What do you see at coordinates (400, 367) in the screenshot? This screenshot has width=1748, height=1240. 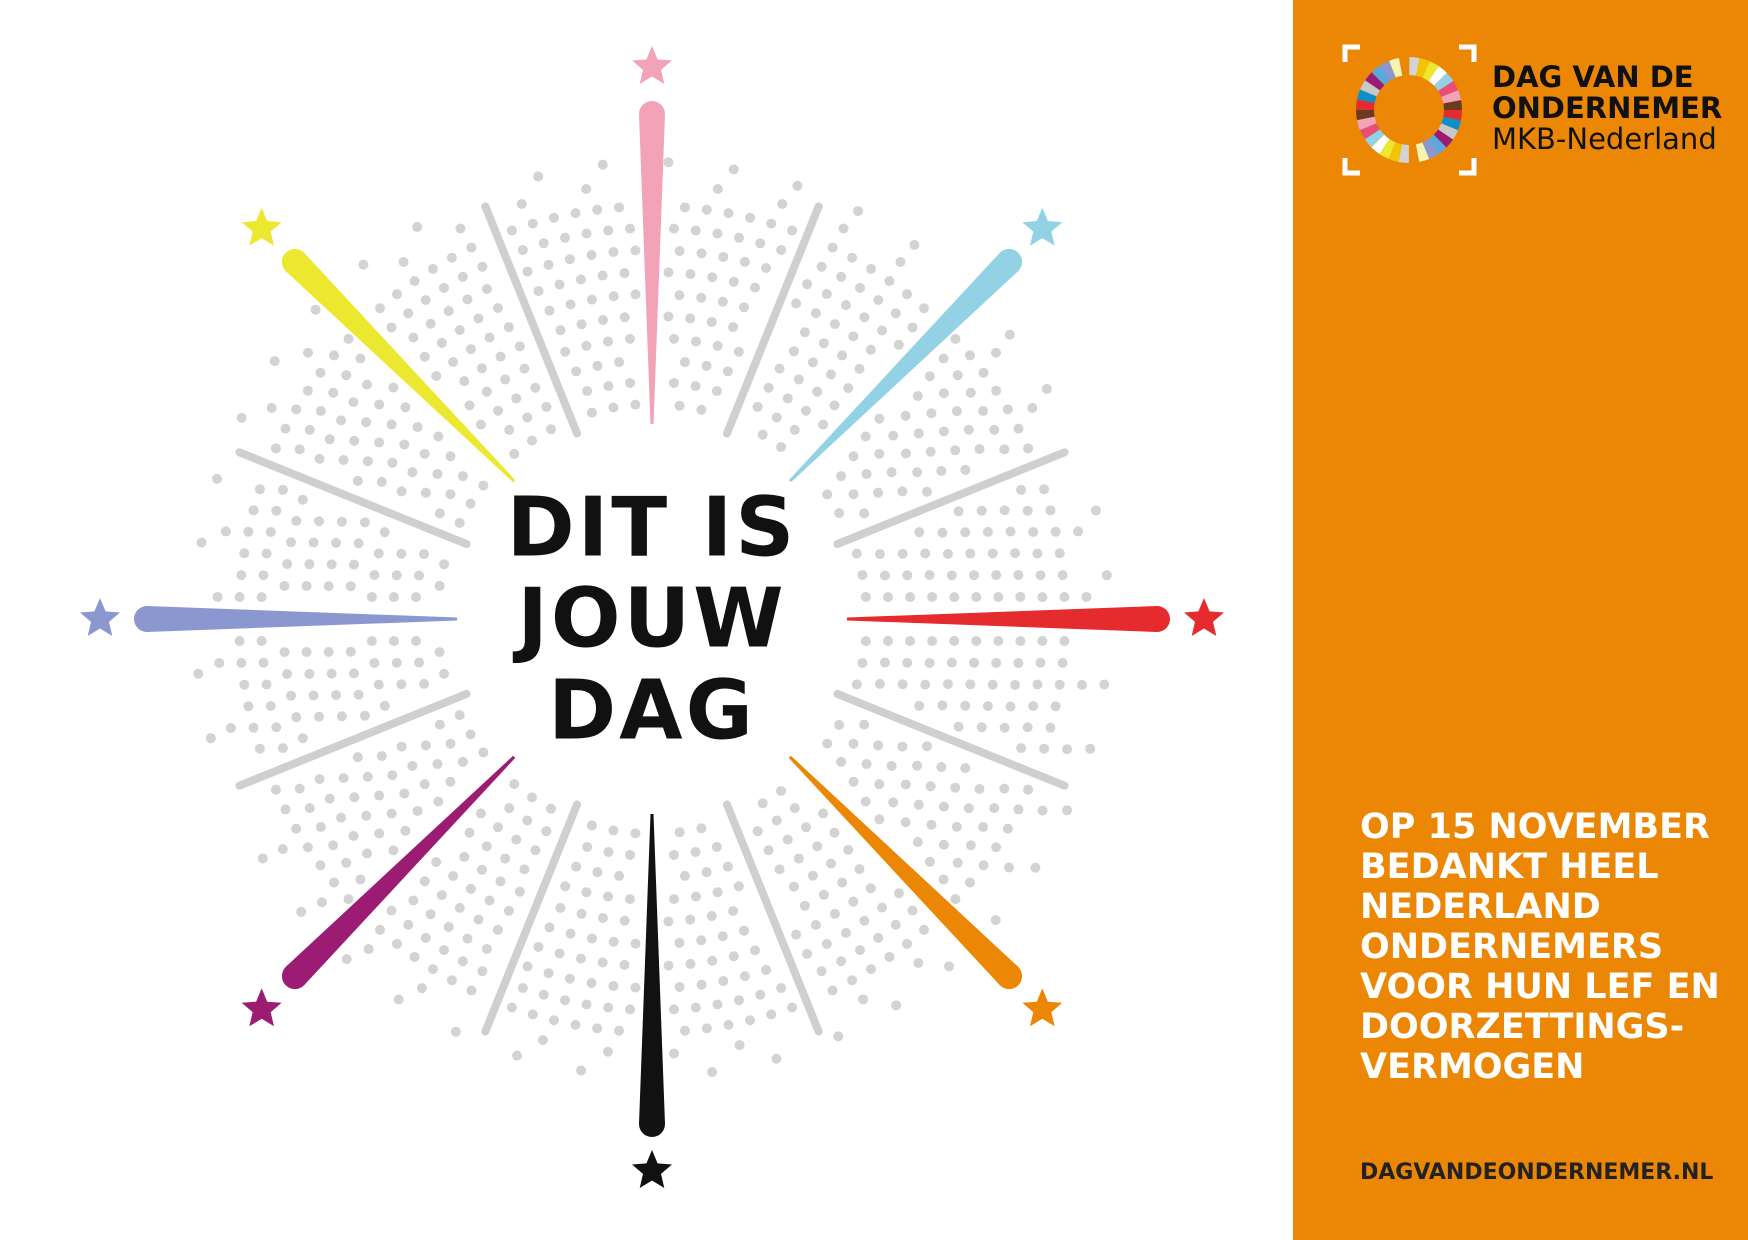 I see `colored-ray` at bounding box center [400, 367].